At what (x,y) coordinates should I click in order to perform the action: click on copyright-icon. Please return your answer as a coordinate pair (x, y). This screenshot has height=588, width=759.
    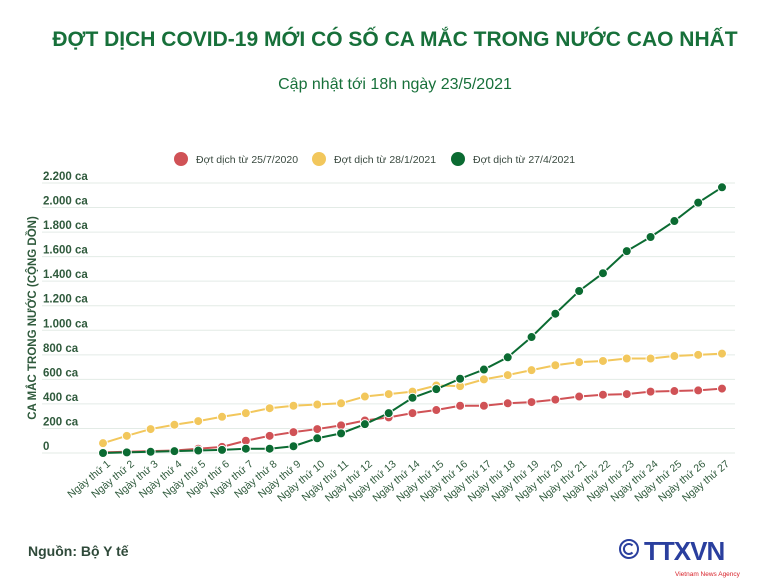
    Looking at the image, I should click on (629, 549).